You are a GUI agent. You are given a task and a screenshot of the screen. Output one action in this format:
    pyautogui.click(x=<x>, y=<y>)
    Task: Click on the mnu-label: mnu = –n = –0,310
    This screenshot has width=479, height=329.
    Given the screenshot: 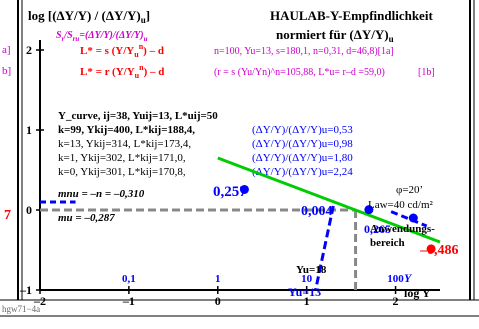 What is the action you would take?
    pyautogui.click(x=101, y=194)
    